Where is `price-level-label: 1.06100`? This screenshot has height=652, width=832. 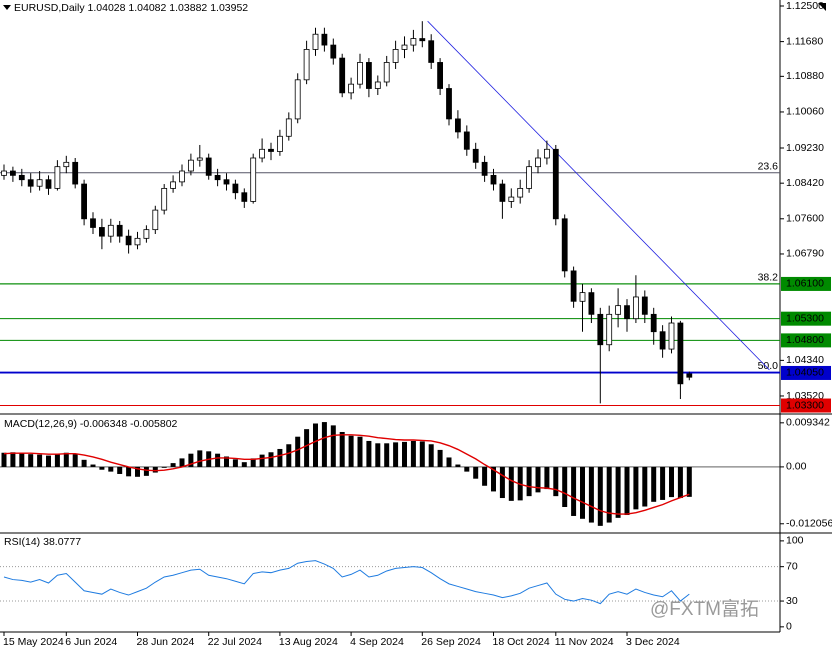
price-level-label: 1.06100 is located at coordinates (805, 284).